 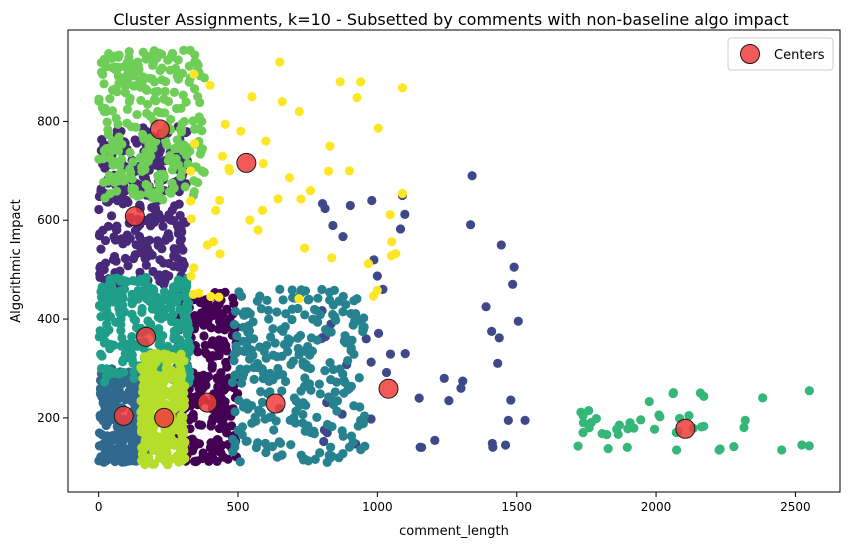 I want to click on legend-label: Centers, so click(x=799, y=55).